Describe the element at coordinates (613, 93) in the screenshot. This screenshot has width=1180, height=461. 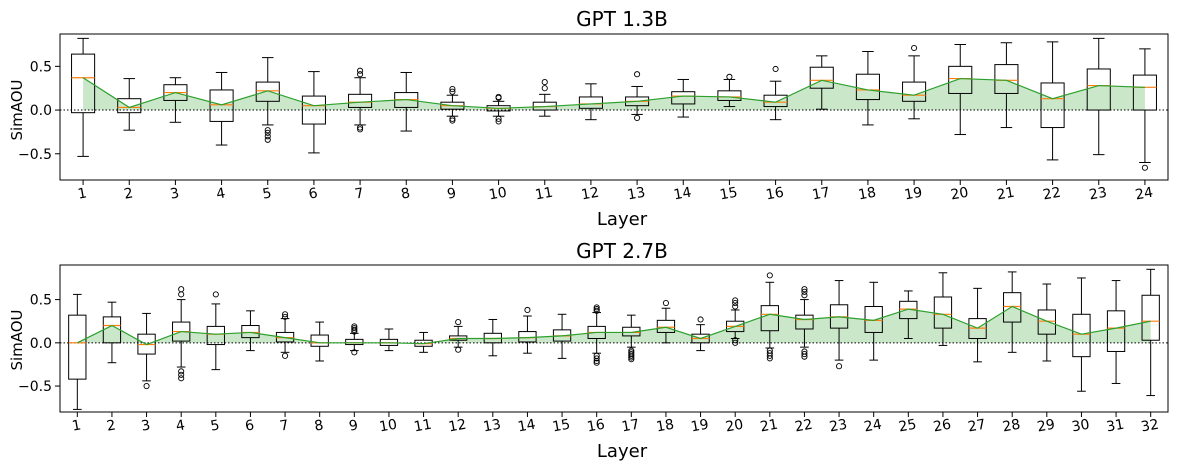
I see `median-trend-line` at that location.